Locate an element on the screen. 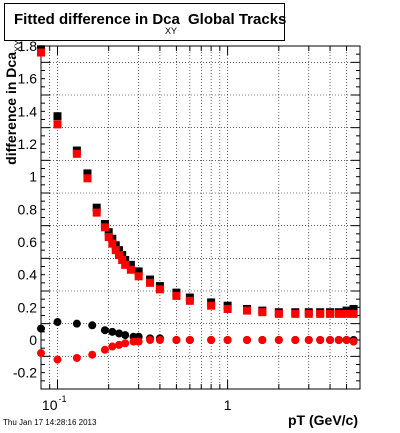 The width and height of the screenshot is (400, 433). y-tick-label: 0.6 is located at coordinates (28, 242).